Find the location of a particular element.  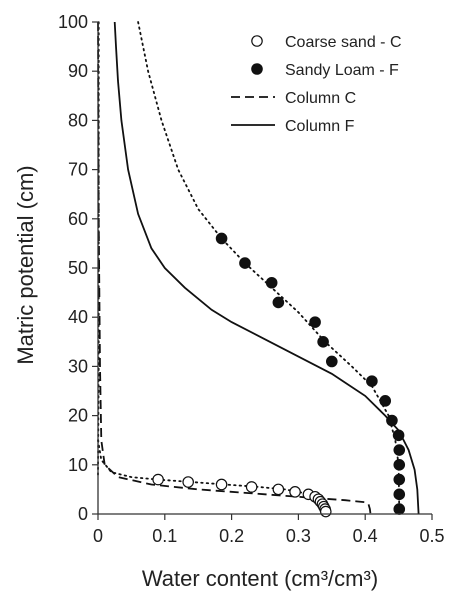

legend-label: Sandy Loam - F is located at coordinates (342, 70).